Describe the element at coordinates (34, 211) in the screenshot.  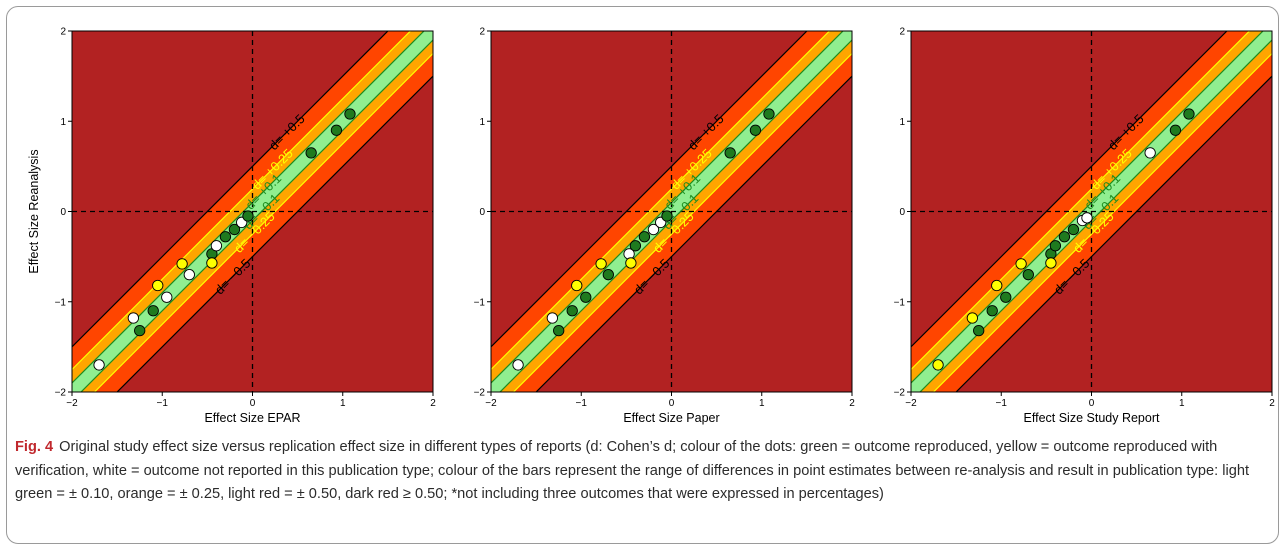
I see `y-axis-label: Effect Size Reanalysis` at that location.